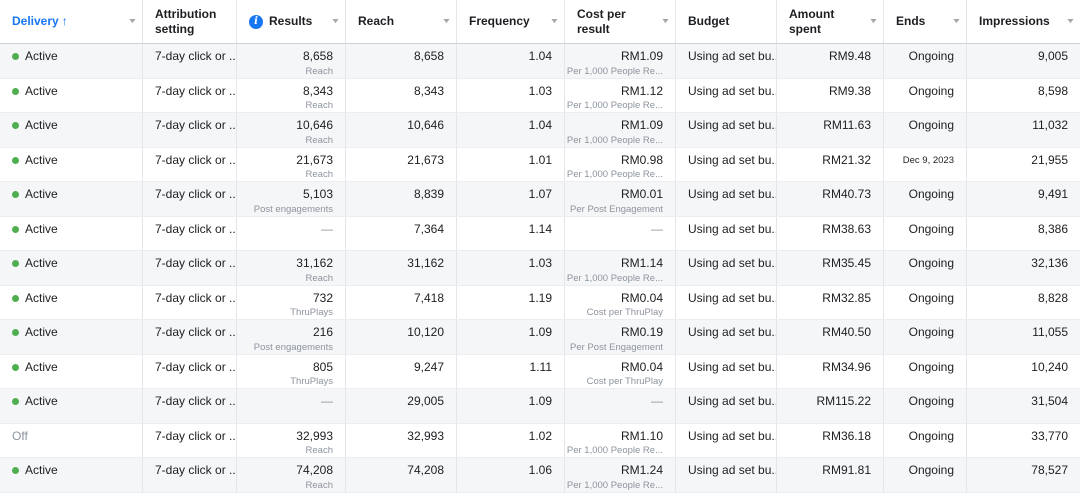  Describe the element at coordinates (1023, 21) in the screenshot. I see `column-header-impressions: Impressions ▼` at that location.